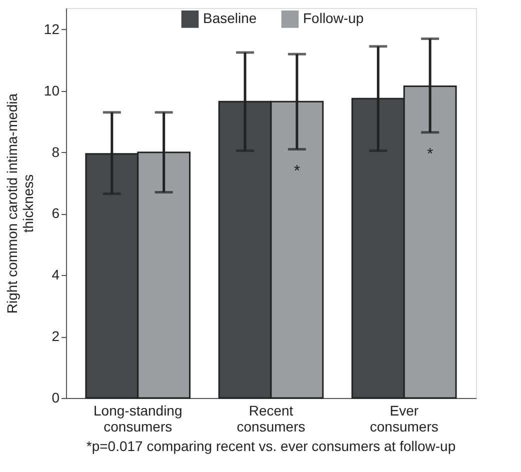 The width and height of the screenshot is (521, 472). Describe the element at coordinates (138, 418) in the screenshot. I see `x-tick-label: Long-standing consumers` at that location.